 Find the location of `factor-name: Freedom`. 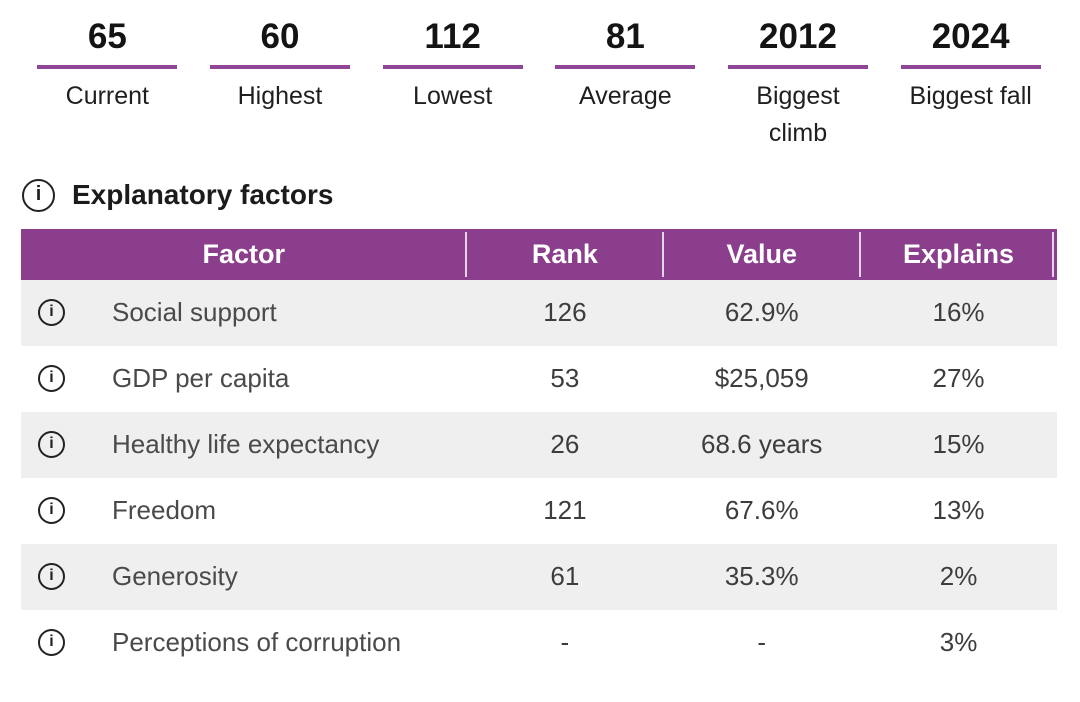

factor-name: Freedom is located at coordinates (164, 510).